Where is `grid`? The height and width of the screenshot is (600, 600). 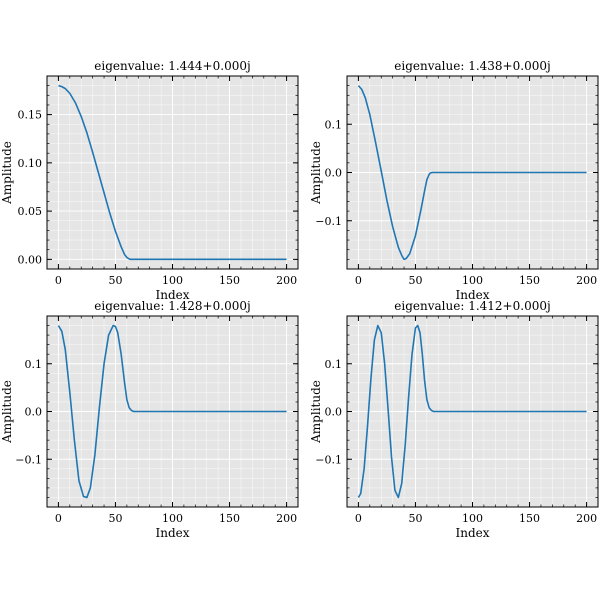
grid is located at coordinates (172, 172).